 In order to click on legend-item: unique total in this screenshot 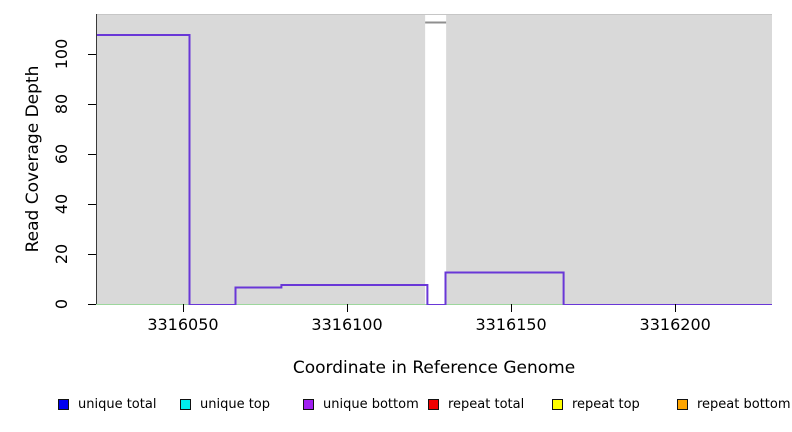, I will do `click(107, 404)`.